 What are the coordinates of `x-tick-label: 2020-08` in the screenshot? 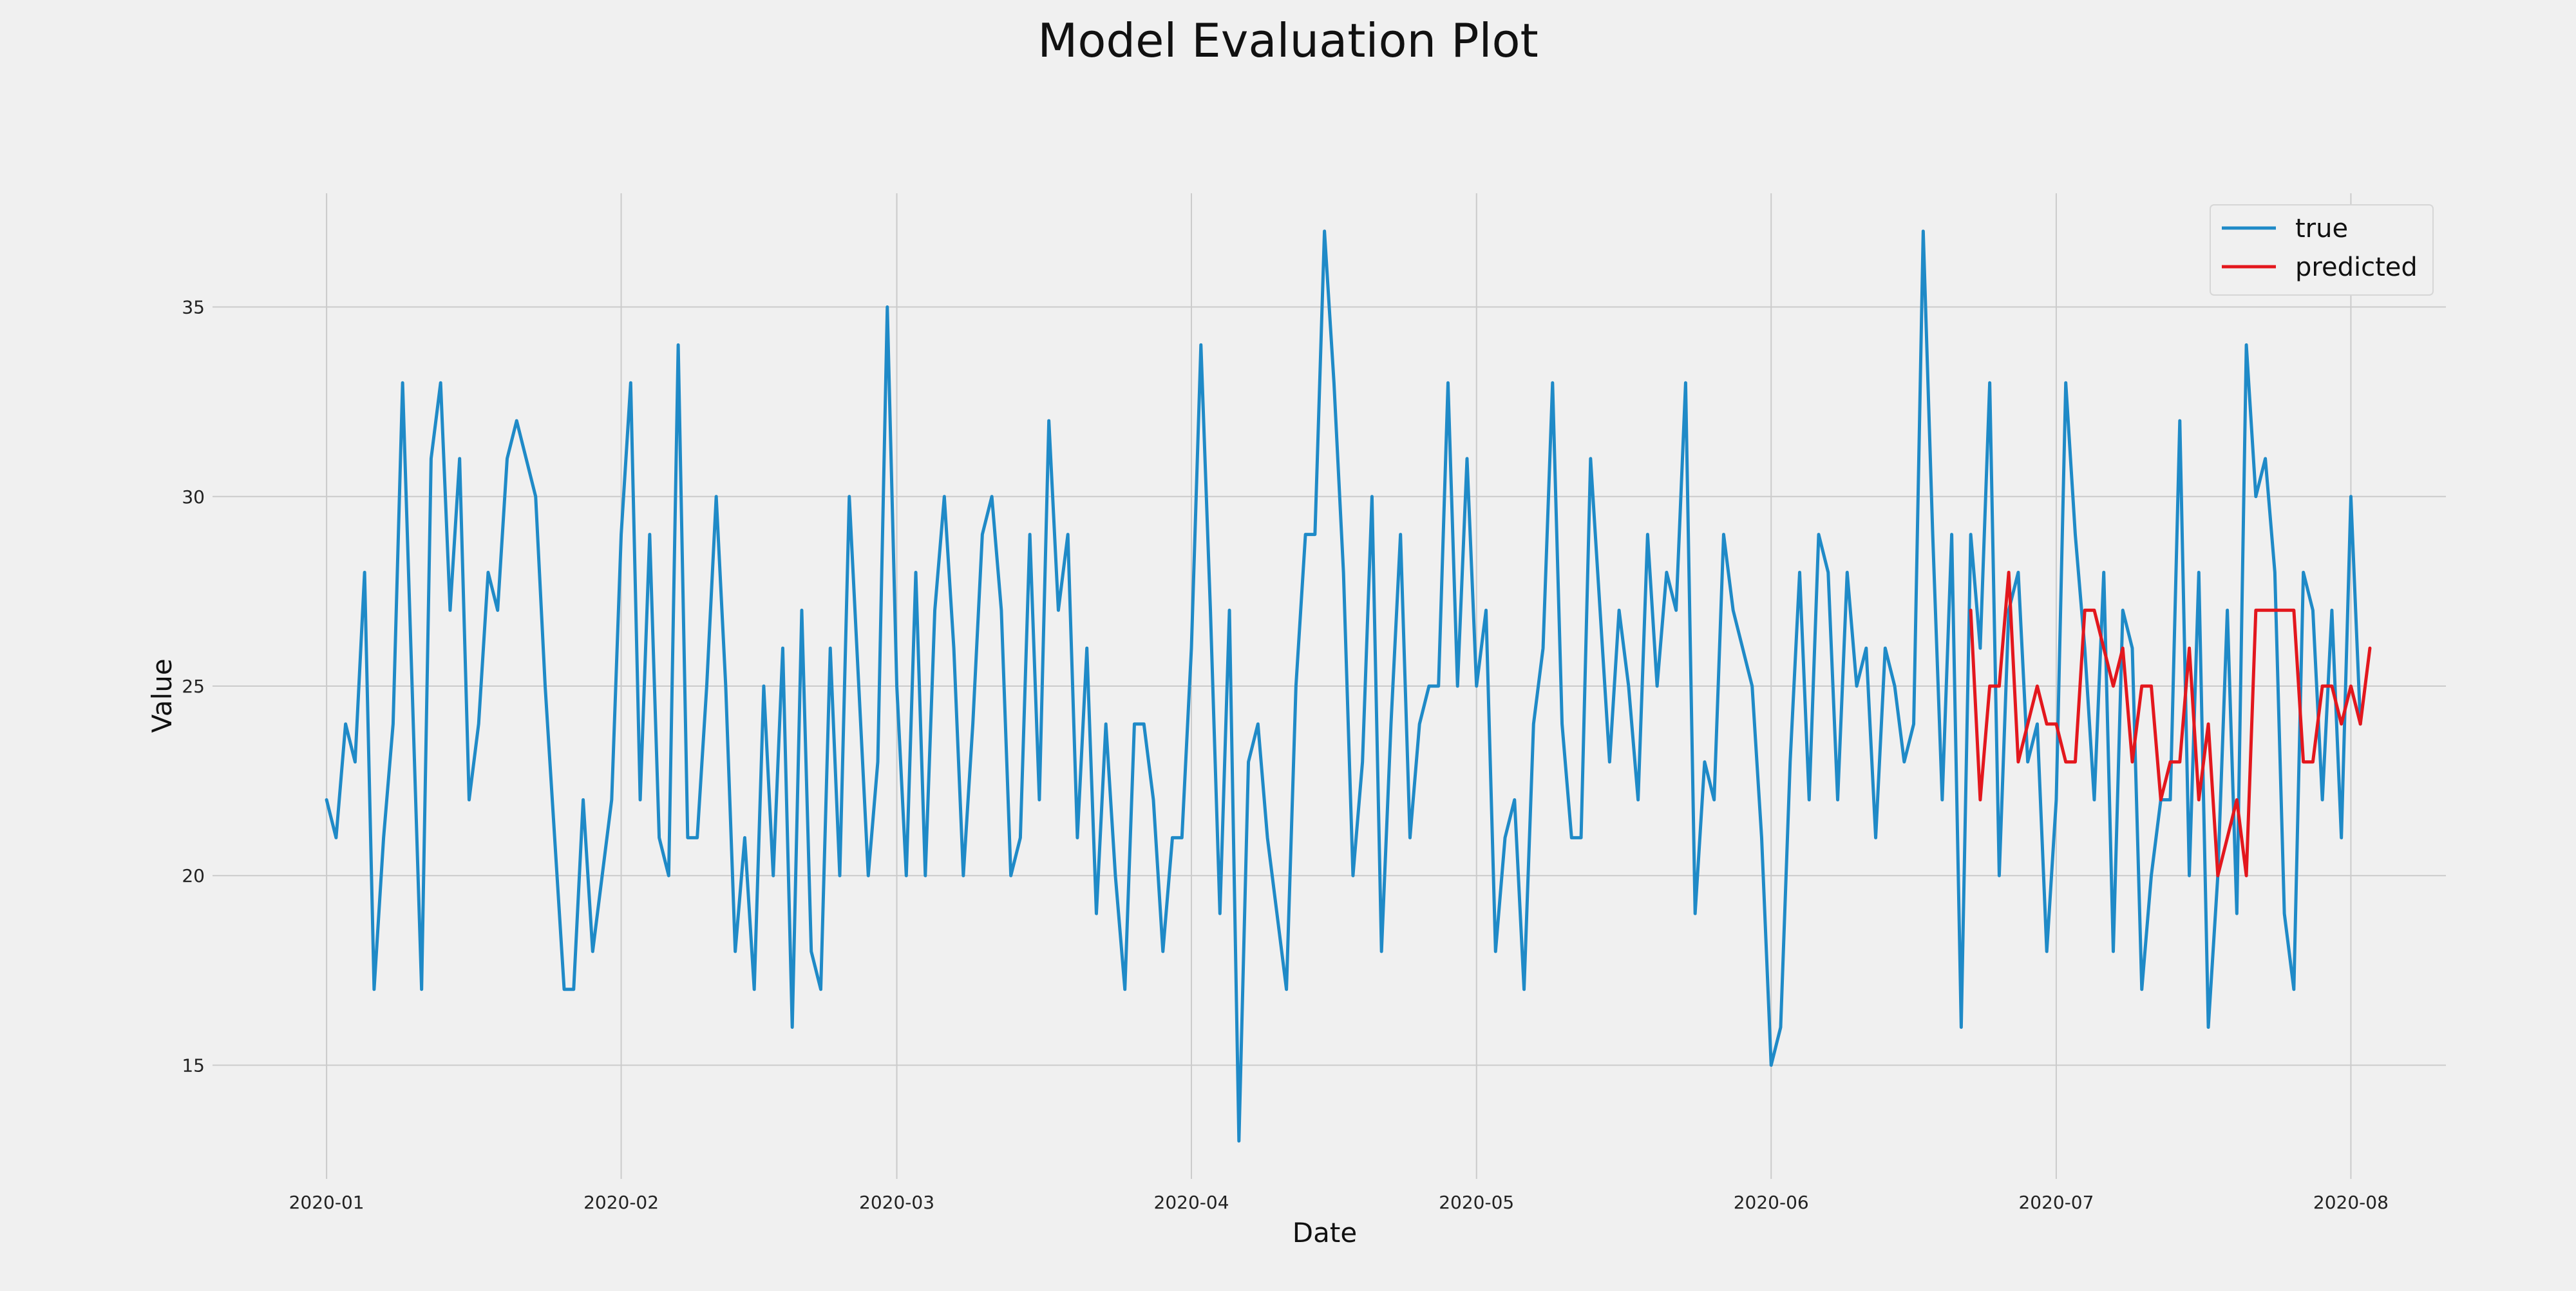 It's located at (2351, 1202).